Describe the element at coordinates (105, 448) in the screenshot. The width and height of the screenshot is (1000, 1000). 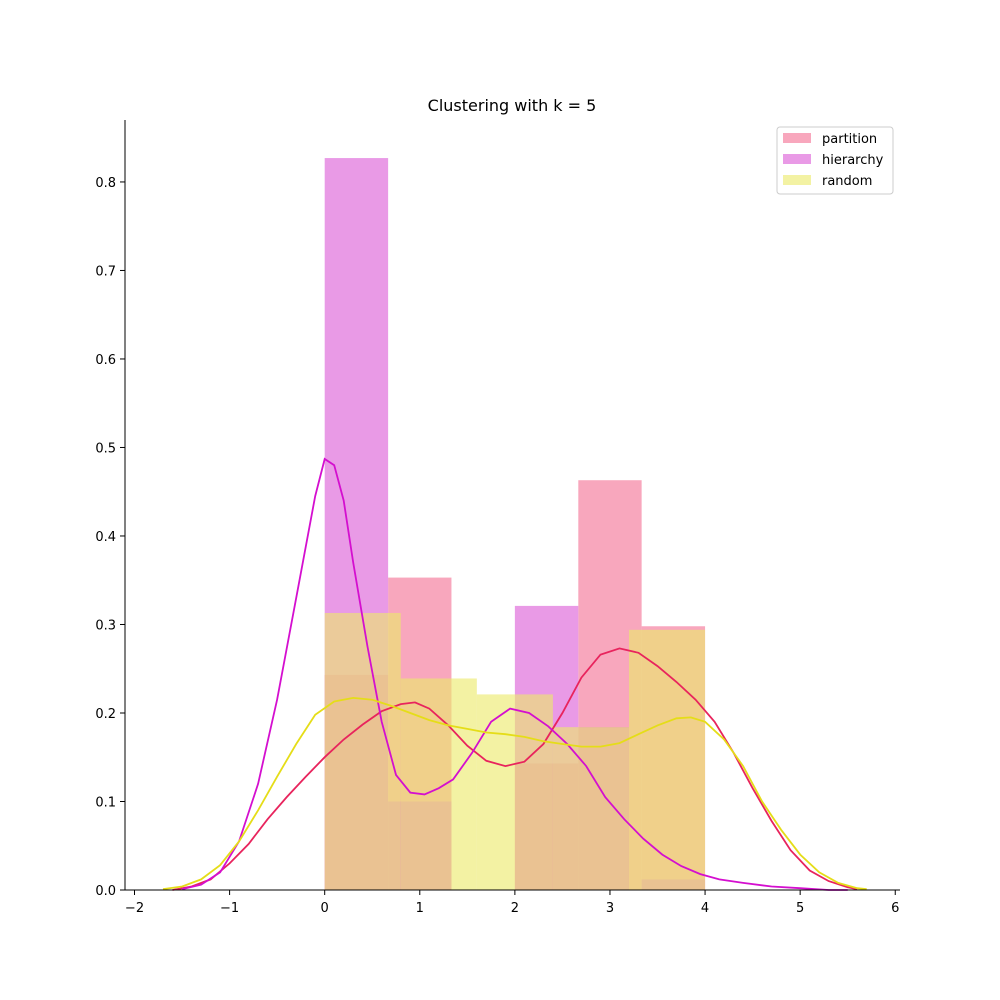
I see `y-tick-label-0.5: 0.5` at that location.